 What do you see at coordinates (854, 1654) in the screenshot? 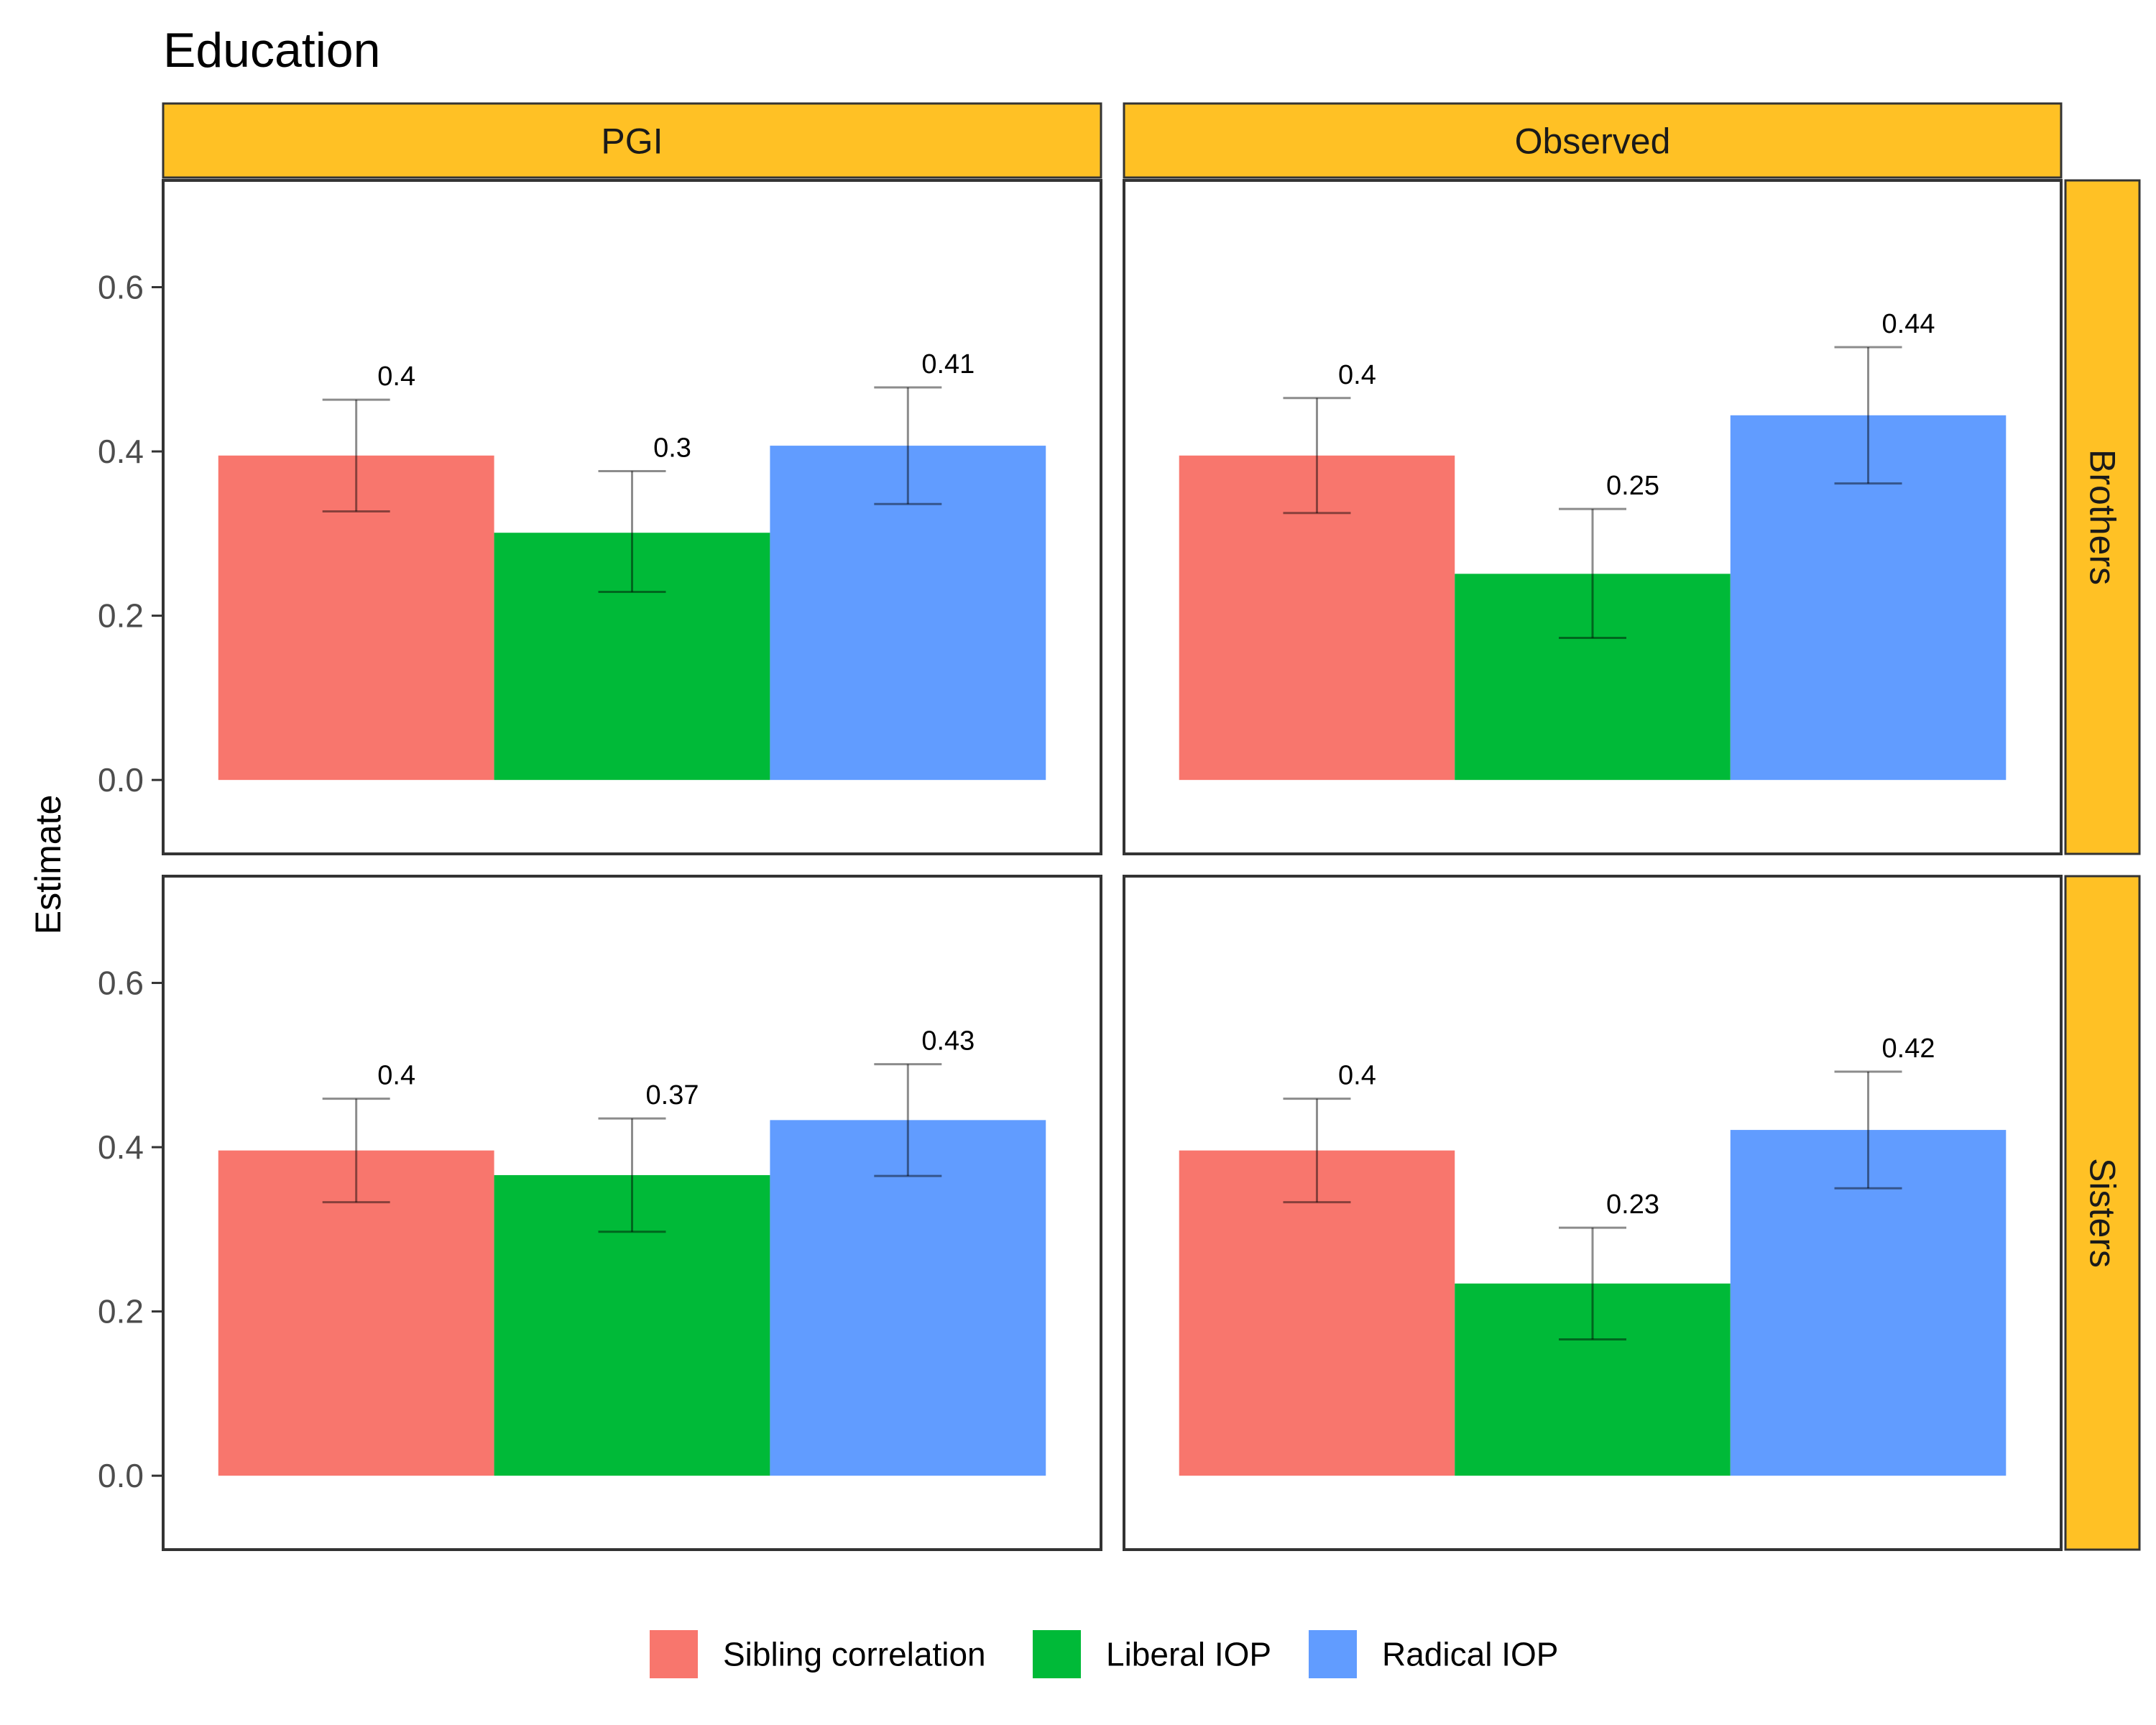
I see `legend-label: Sibling correlation` at bounding box center [854, 1654].